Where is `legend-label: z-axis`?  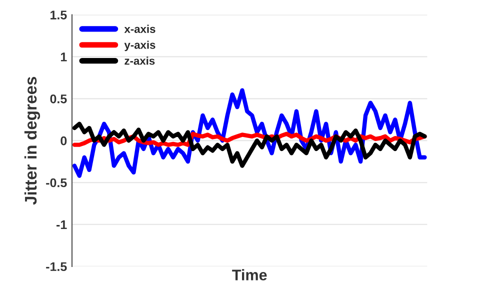
legend-label: z-axis is located at coordinates (139, 60).